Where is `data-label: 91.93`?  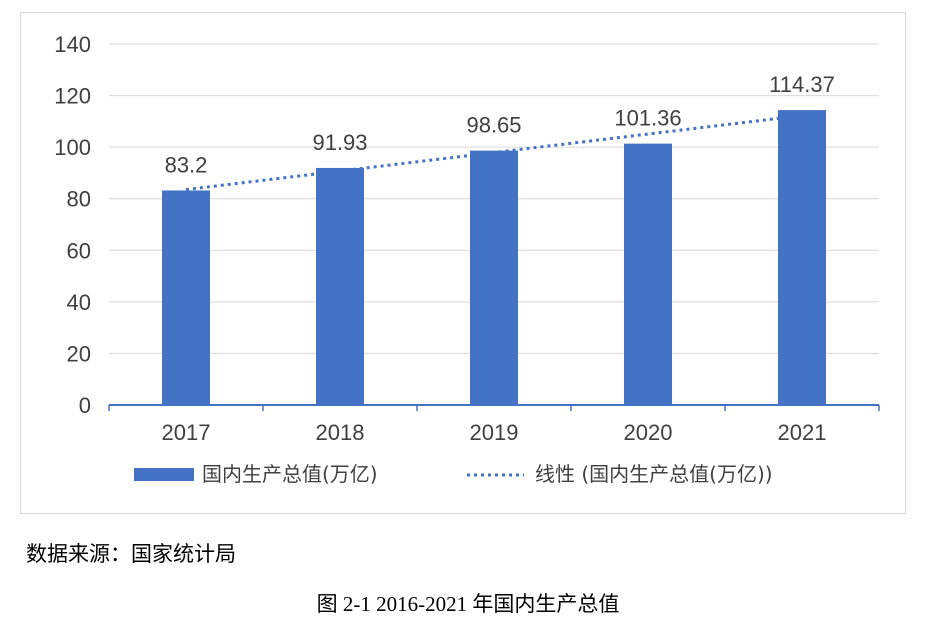
data-label: 91.93 is located at coordinates (339, 142).